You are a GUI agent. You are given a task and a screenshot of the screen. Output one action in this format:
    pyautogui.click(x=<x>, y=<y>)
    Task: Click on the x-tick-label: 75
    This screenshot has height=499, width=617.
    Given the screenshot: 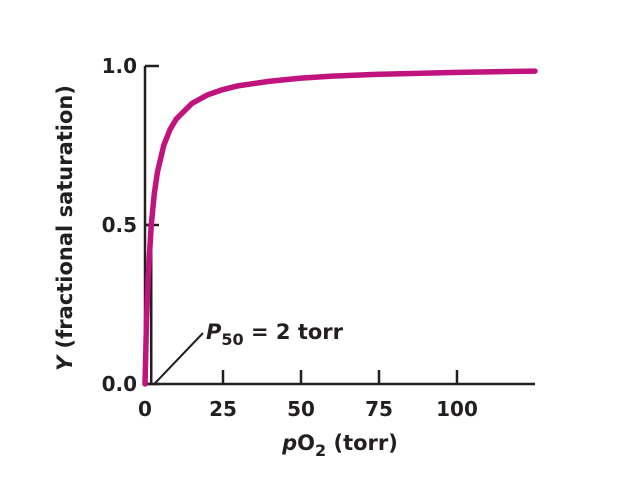 What is the action you would take?
    pyautogui.click(x=379, y=409)
    